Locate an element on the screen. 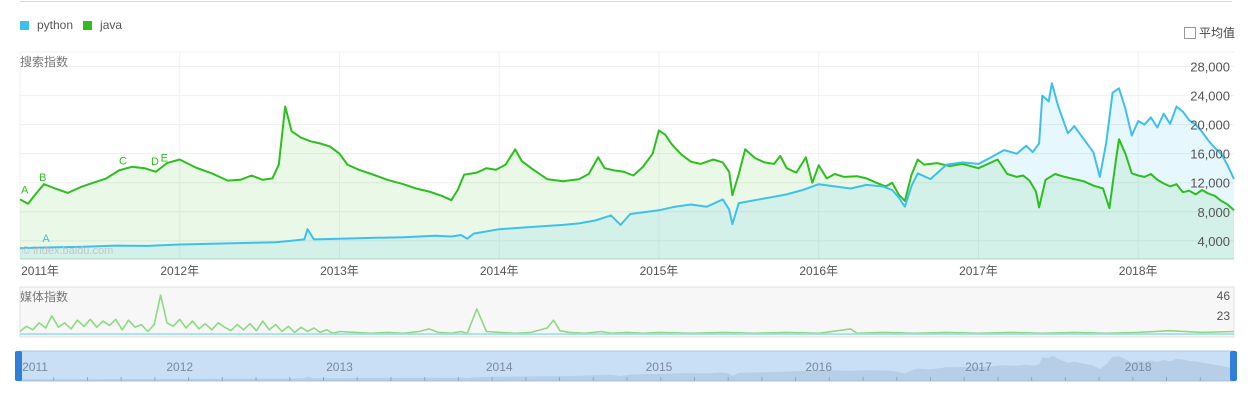 This screenshot has width=1257, height=400. legend: python java is located at coordinates (76, 25).